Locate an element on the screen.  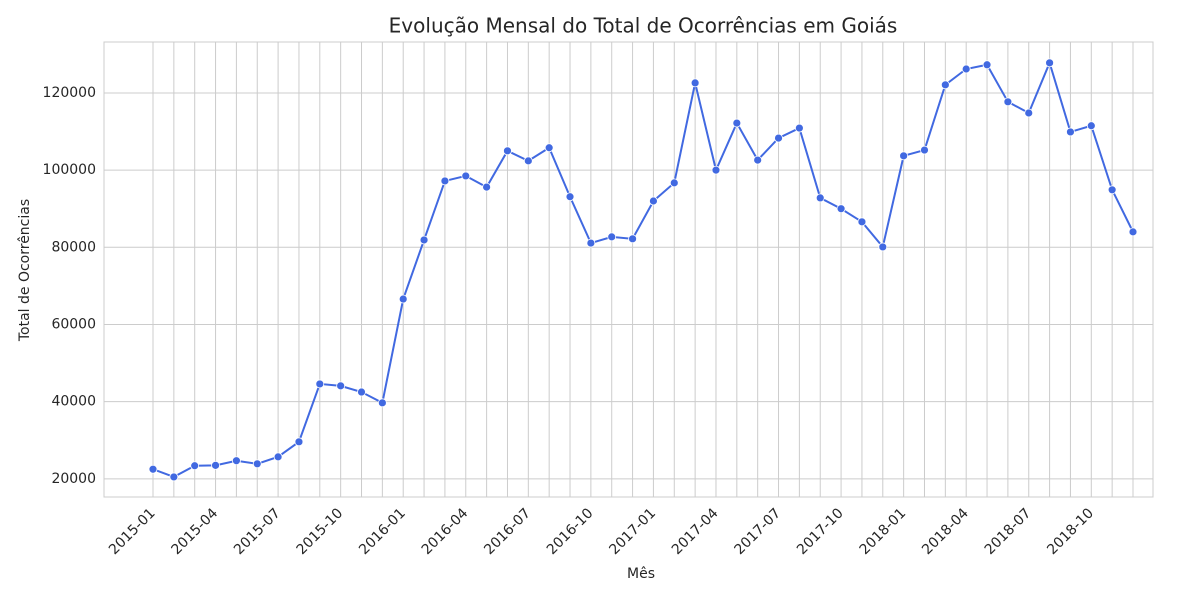
y-tick-label: 80000 is located at coordinates (73, 247).